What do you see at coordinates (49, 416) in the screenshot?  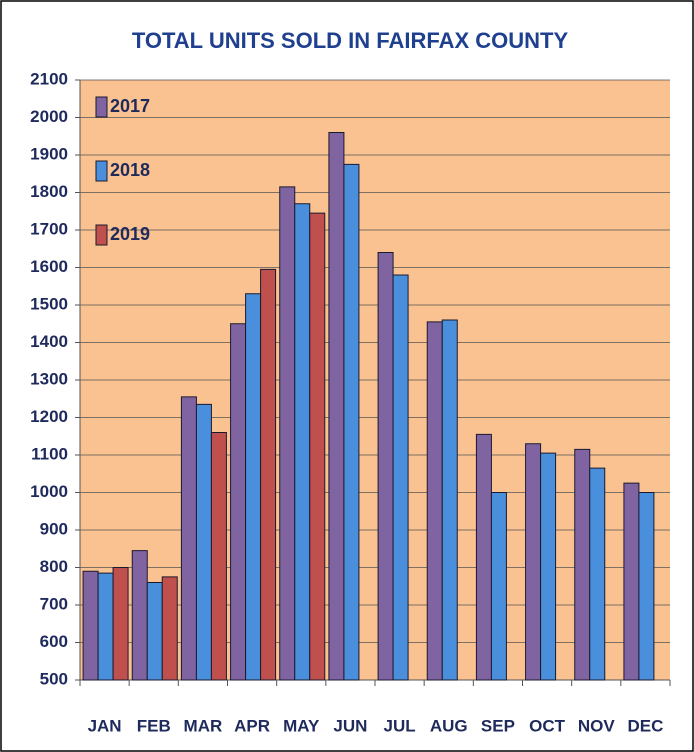 I see `y-tick-label: 1200` at bounding box center [49, 416].